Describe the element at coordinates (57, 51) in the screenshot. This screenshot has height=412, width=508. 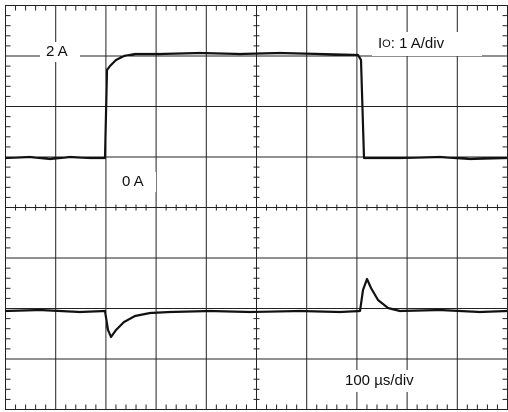
I see `high-level-label: 2 A` at that location.